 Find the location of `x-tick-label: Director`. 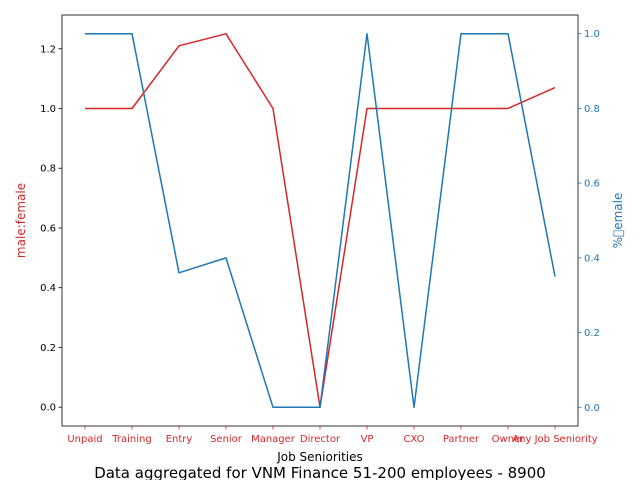

x-tick-label: Director is located at coordinates (320, 439).